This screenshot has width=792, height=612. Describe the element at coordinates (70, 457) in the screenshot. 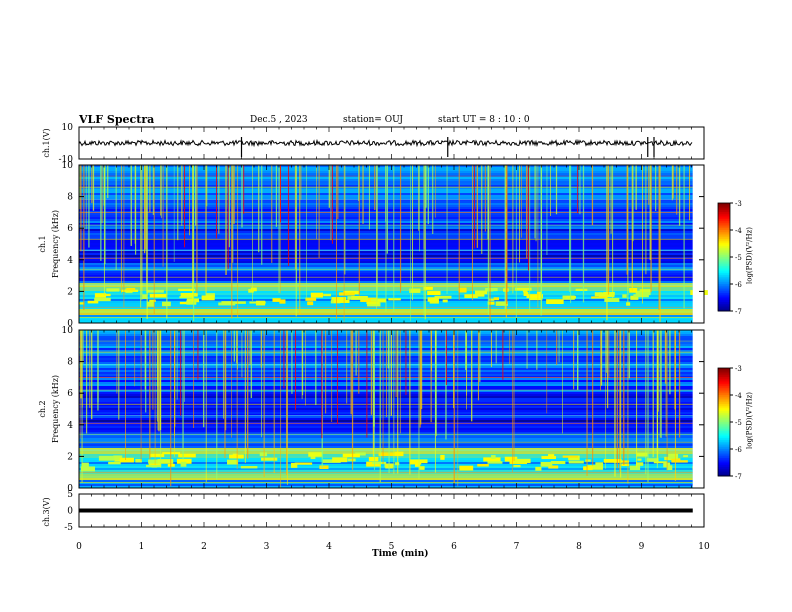

I see `ch2-spectrogram-panel-ytick-label: 2` at that location.